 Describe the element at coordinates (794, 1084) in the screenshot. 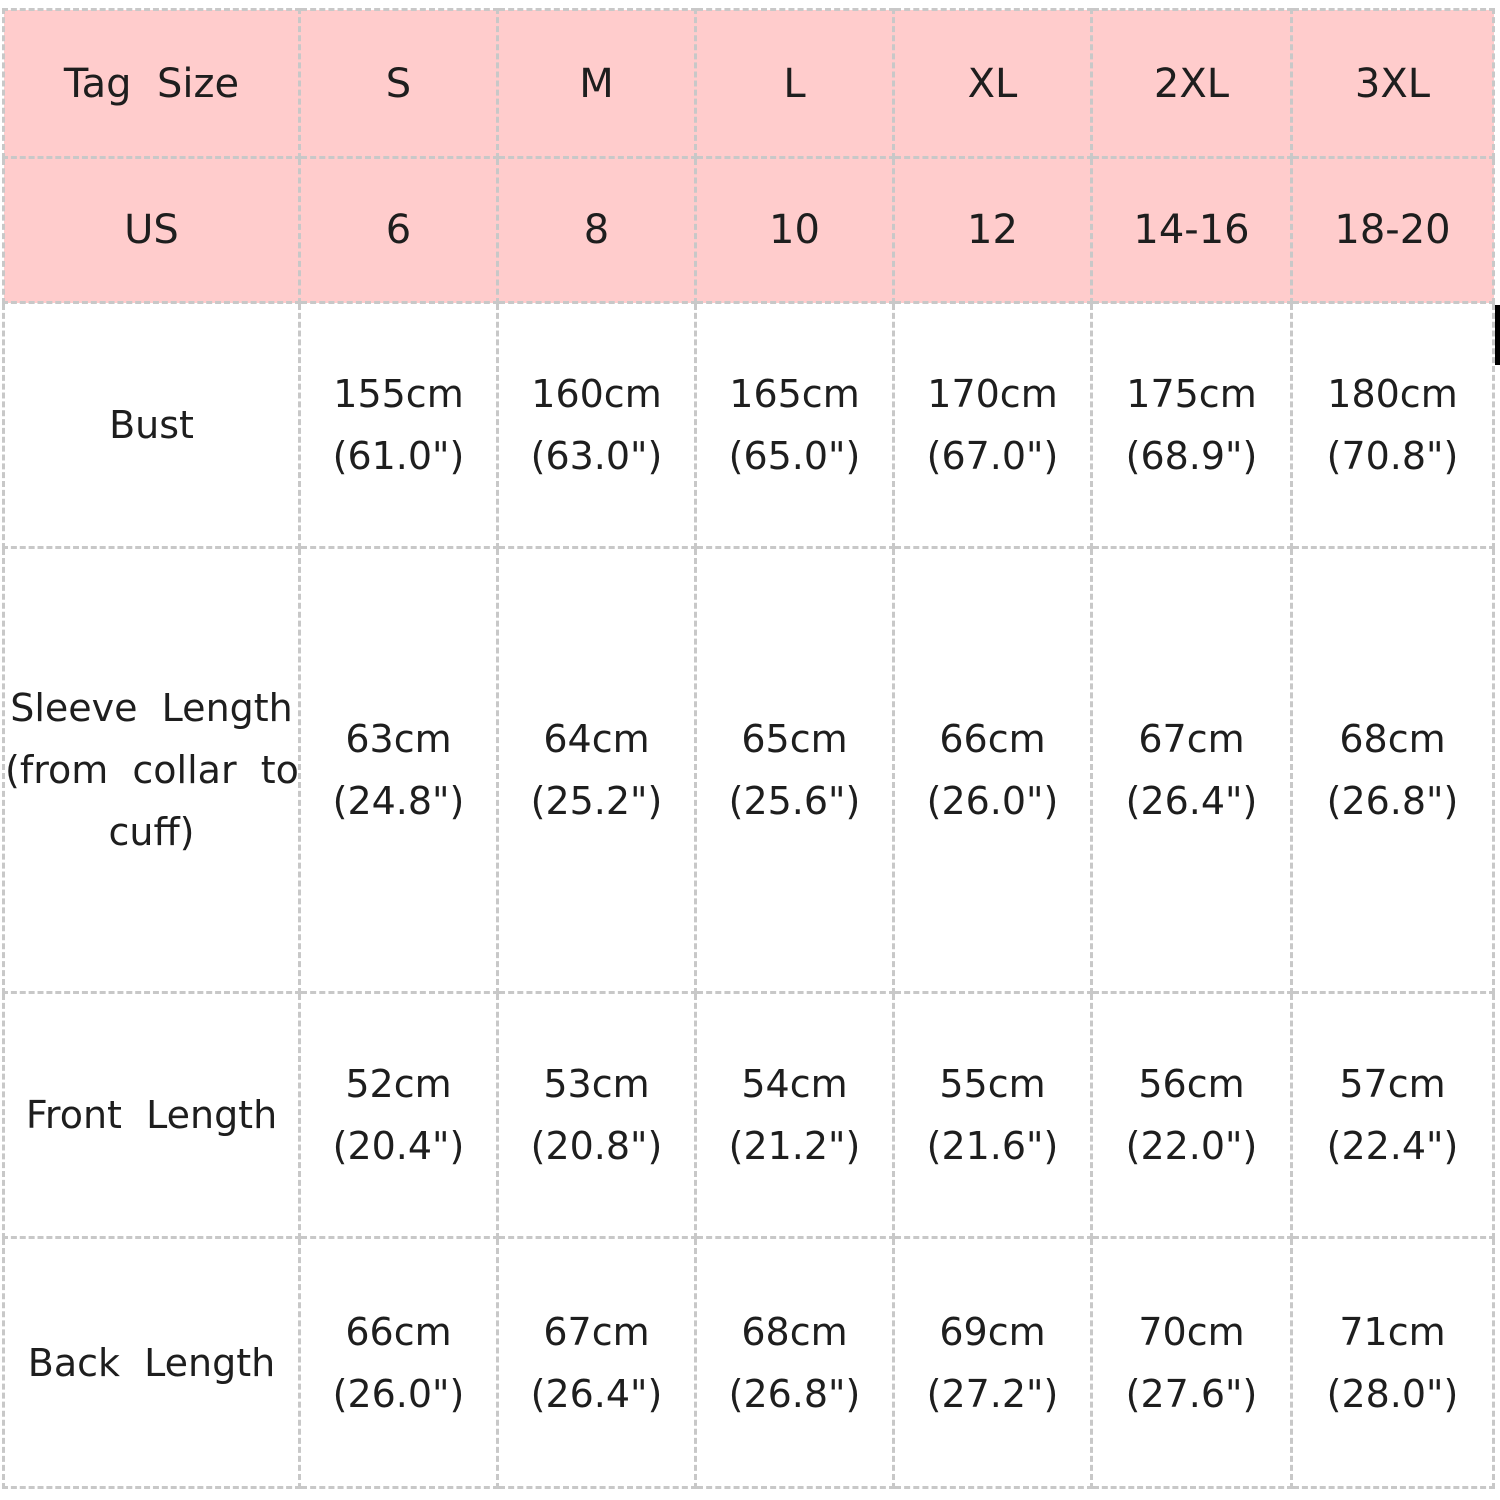

I see `cm-value: 54cm` at that location.